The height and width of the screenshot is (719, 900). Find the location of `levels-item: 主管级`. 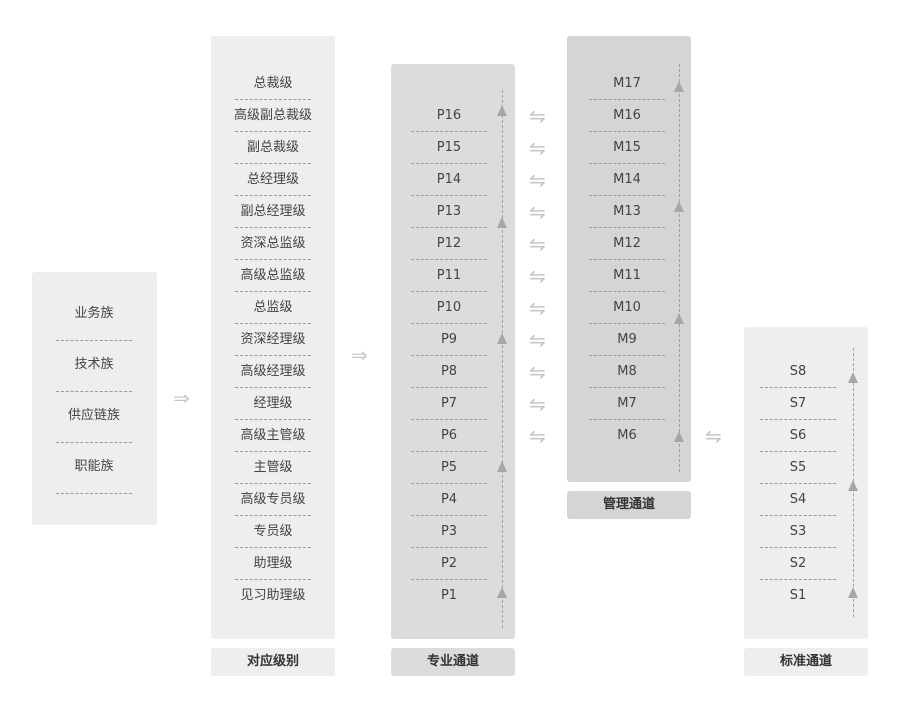

levels-item: 主管级 is located at coordinates (273, 467).